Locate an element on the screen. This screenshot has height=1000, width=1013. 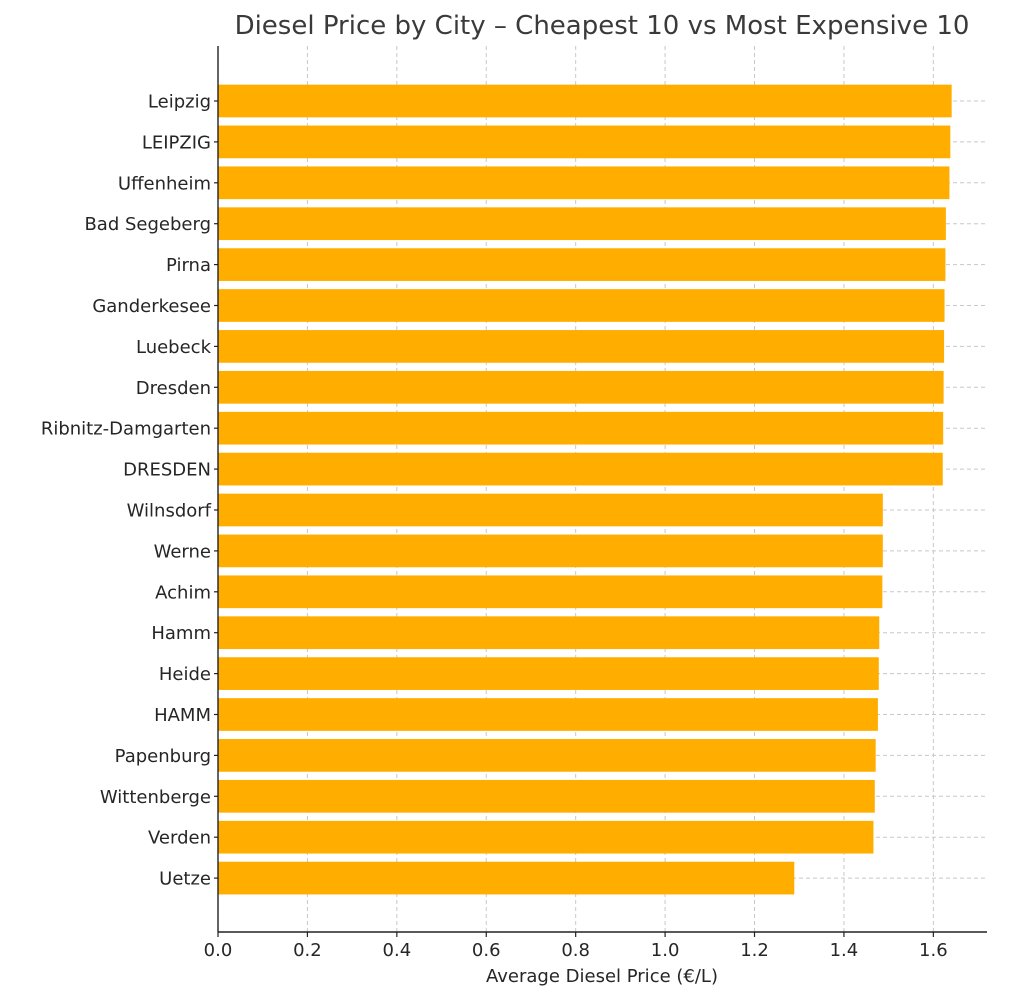
y-tick-label: Wilnsdorf is located at coordinates (169, 511).